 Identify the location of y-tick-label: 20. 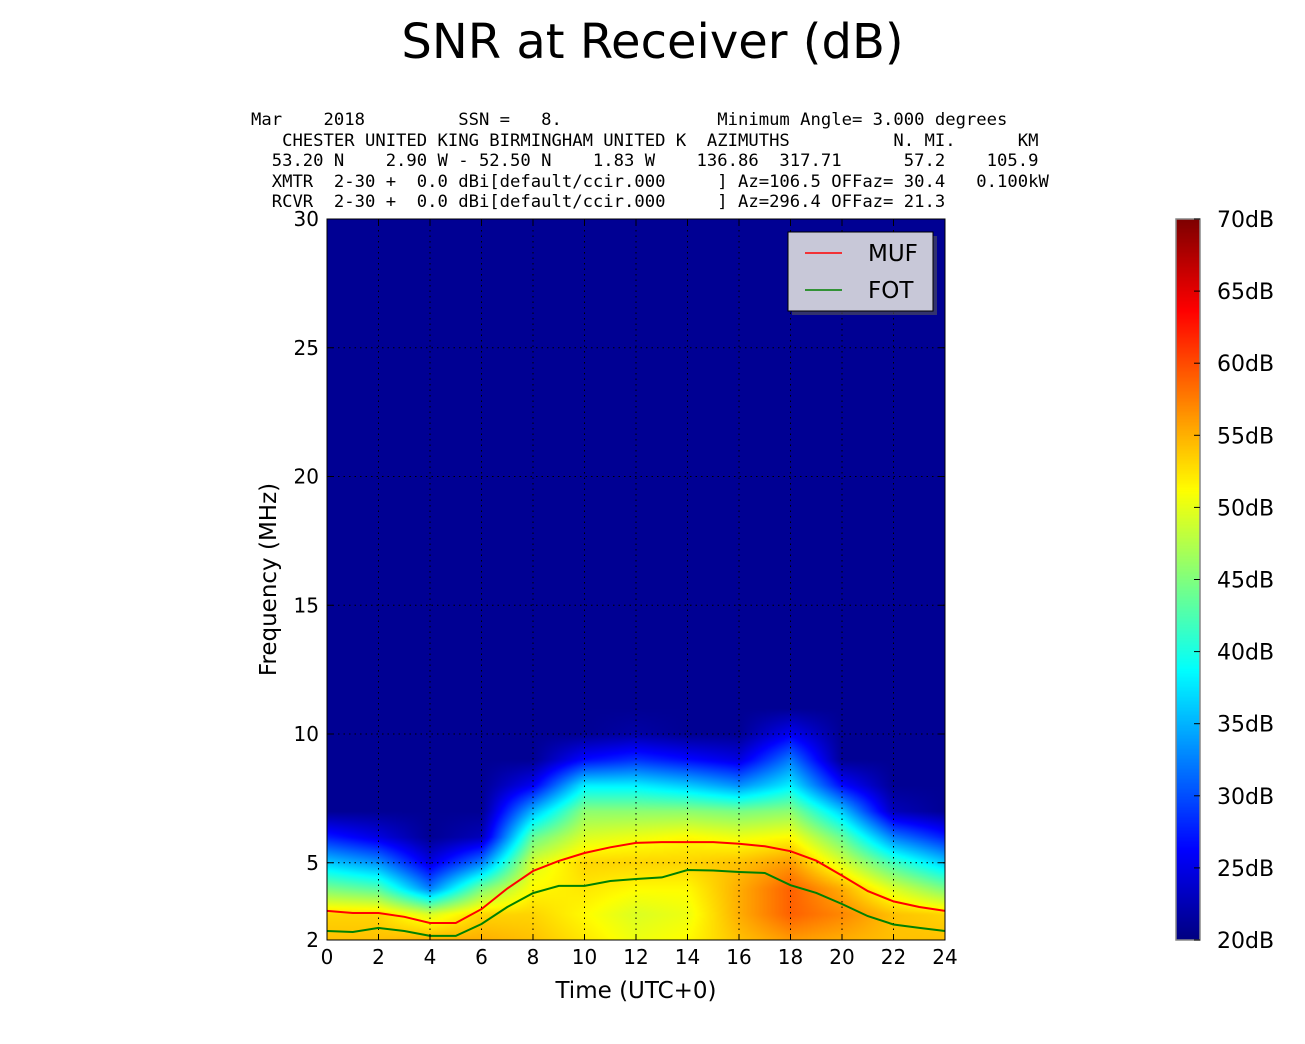
(306, 477).